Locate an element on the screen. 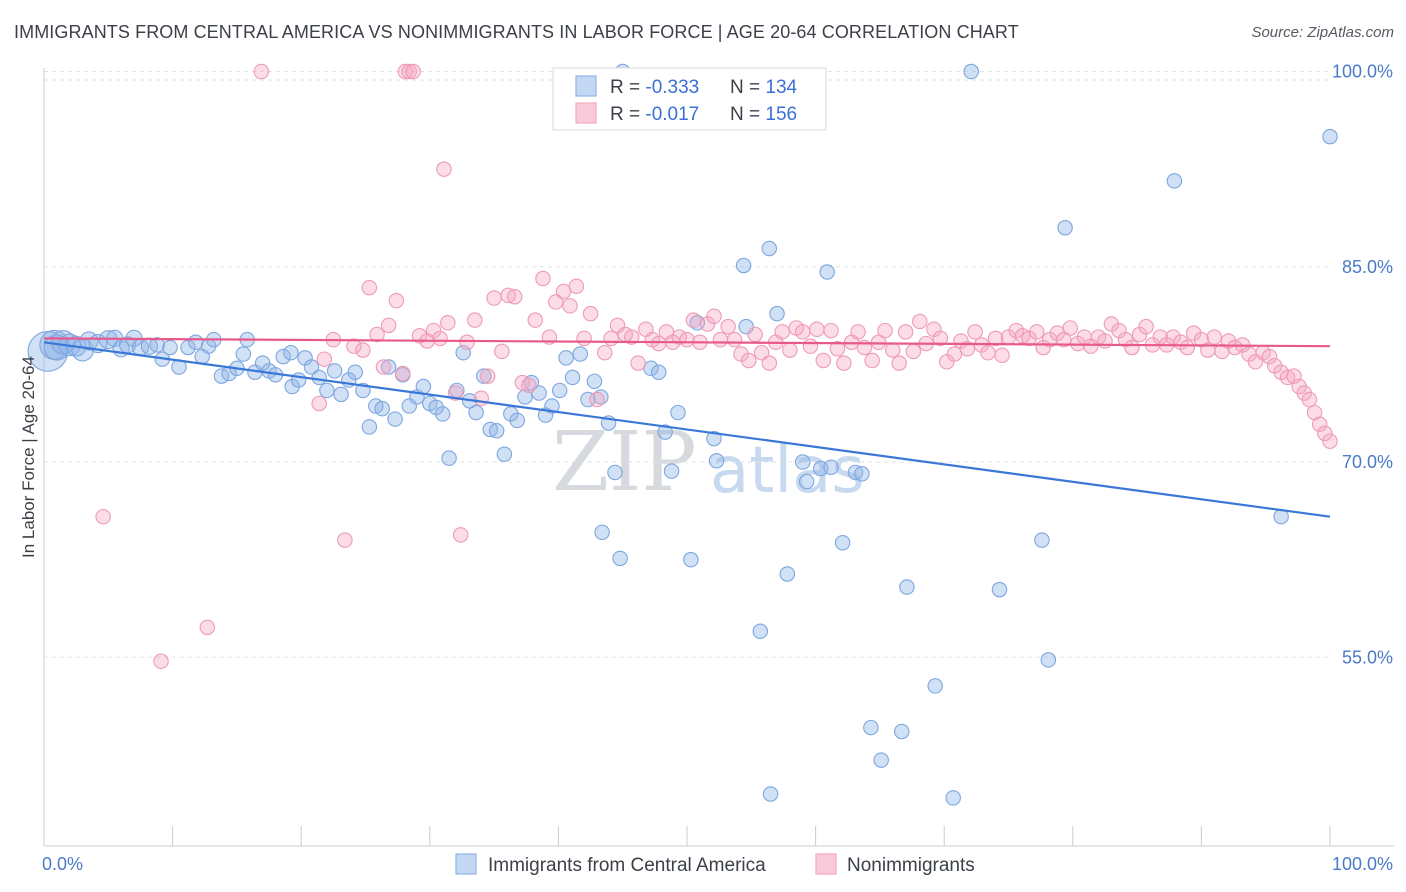 Image resolution: width=1406 pixels, height=892 pixels. svg-text: R = -0.017 is located at coordinates (654, 114).